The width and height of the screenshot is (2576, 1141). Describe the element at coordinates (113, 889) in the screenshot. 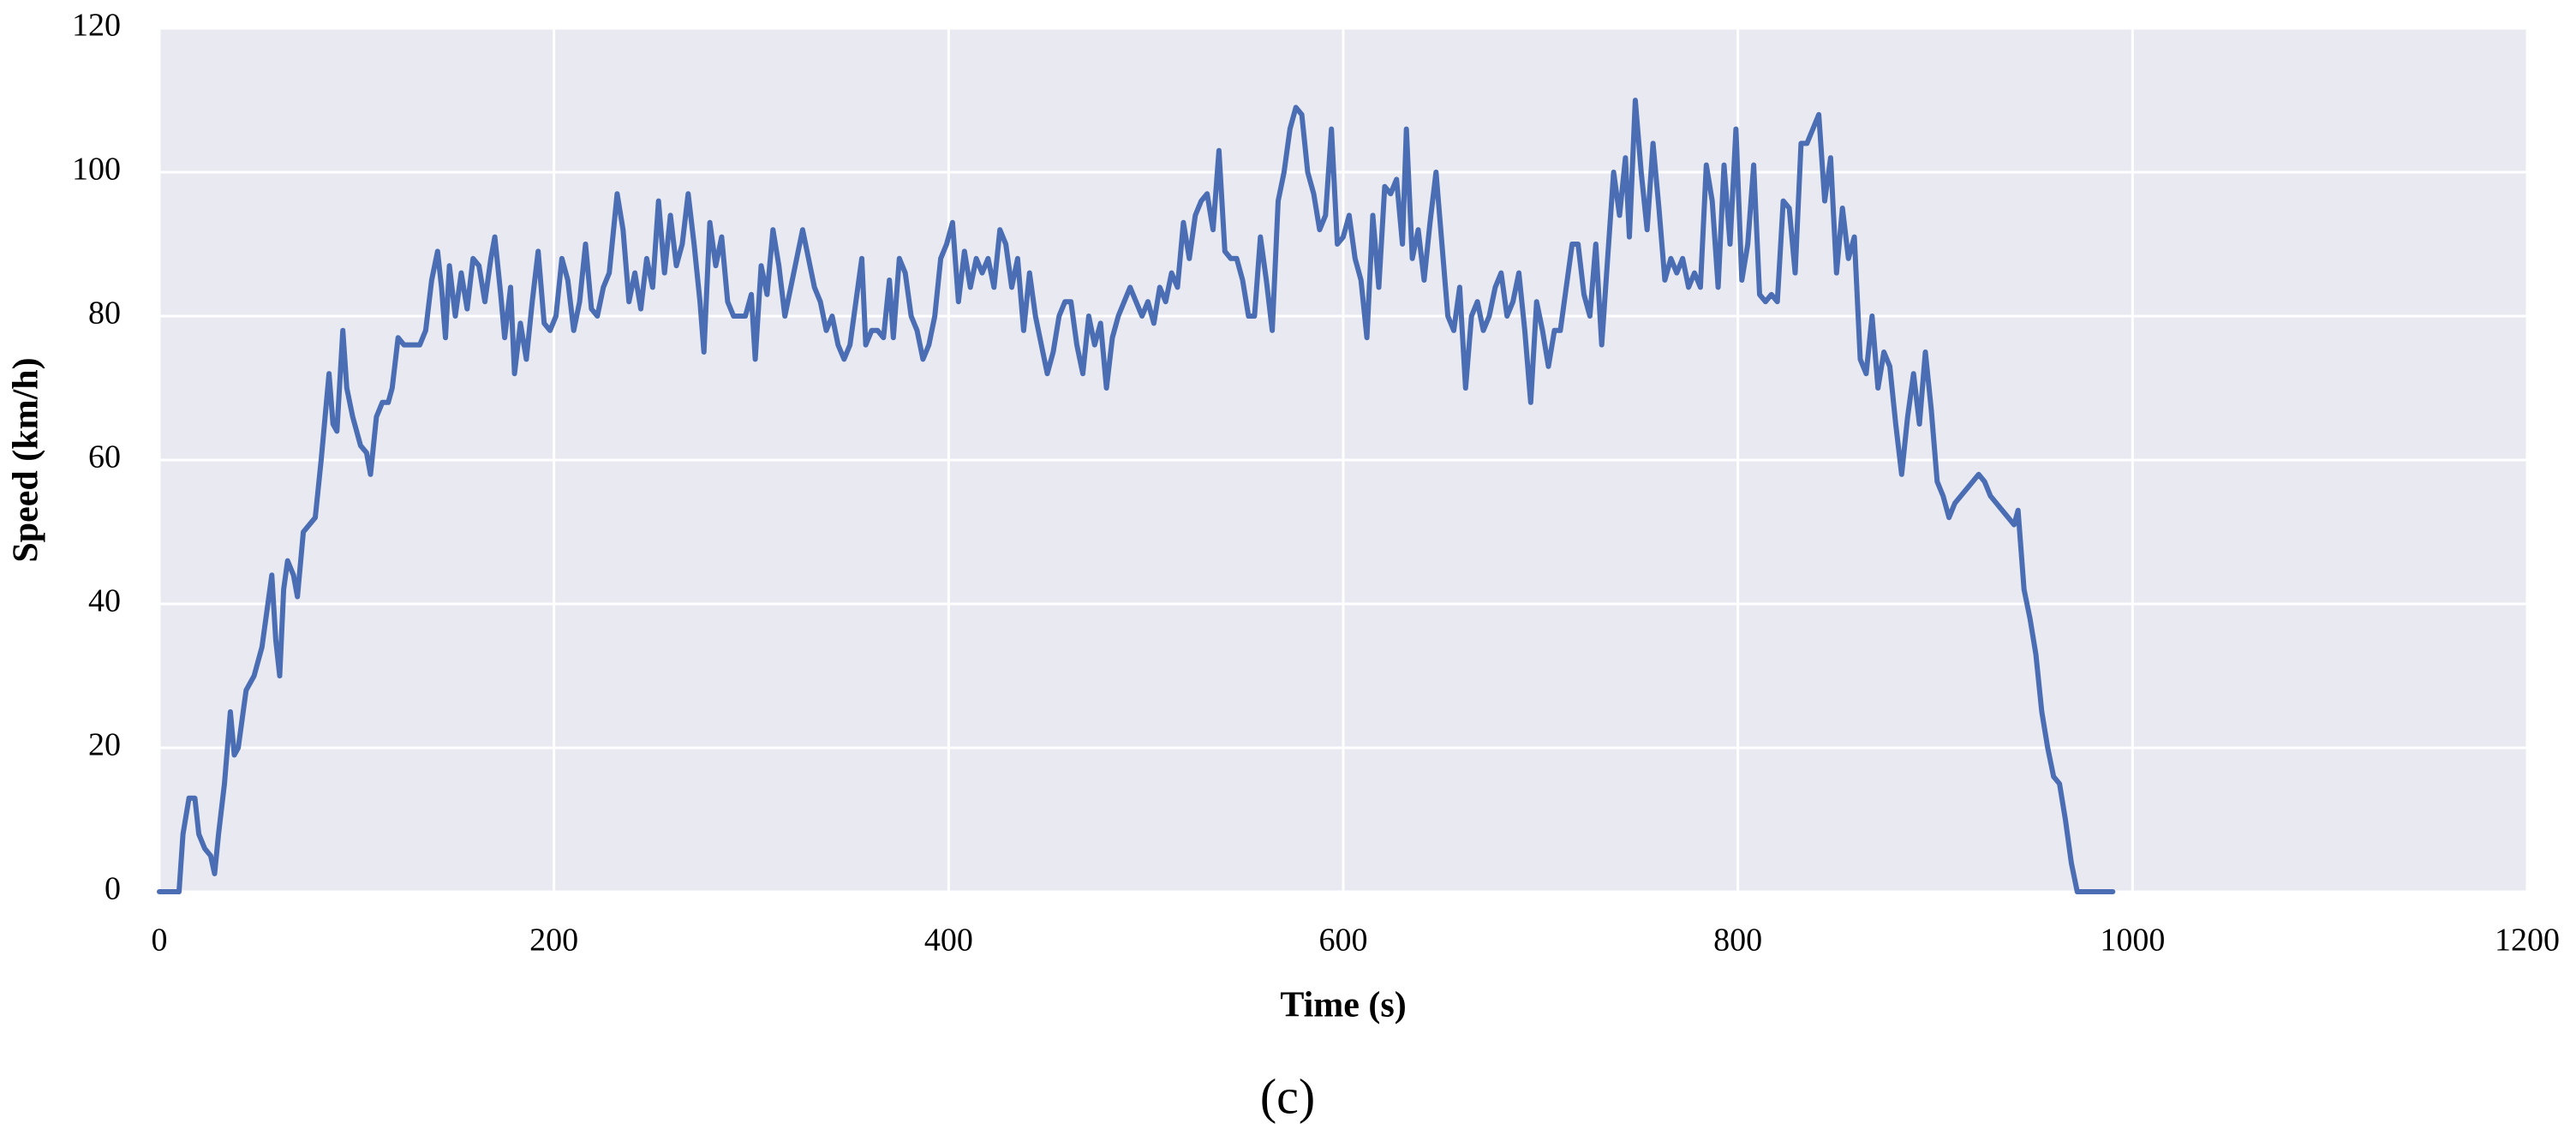

I see `y-tick-label: 0` at that location.